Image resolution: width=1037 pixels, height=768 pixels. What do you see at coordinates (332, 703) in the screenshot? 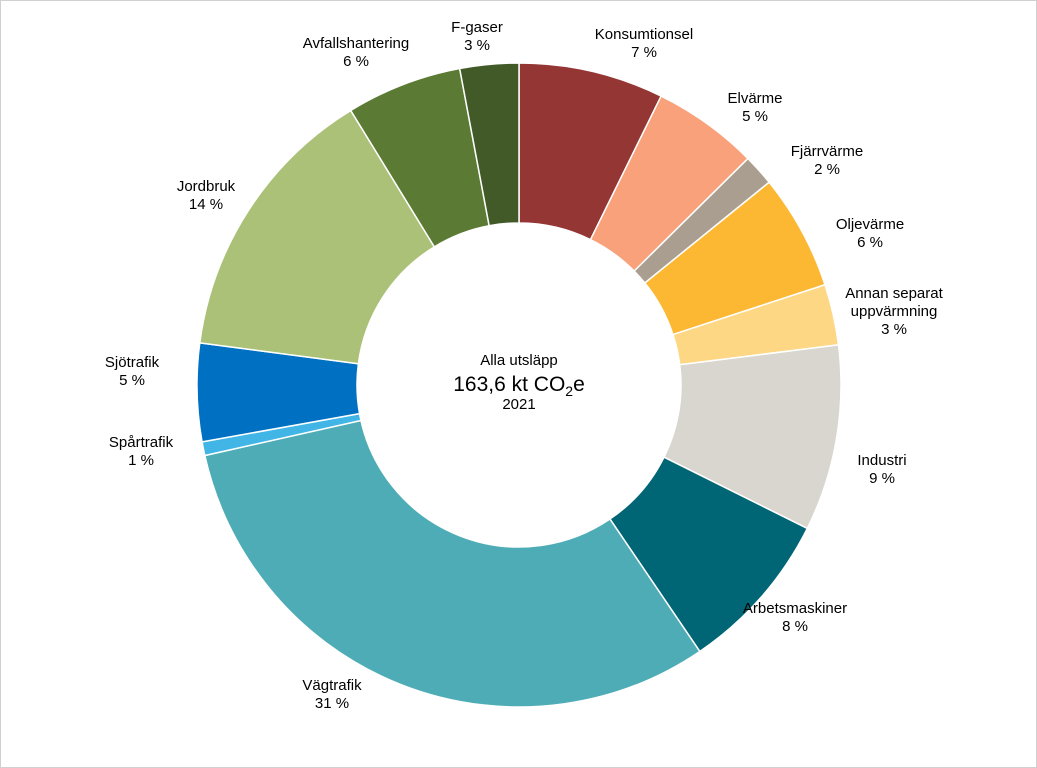
I see `slice-percent: 31 %` at bounding box center [332, 703].